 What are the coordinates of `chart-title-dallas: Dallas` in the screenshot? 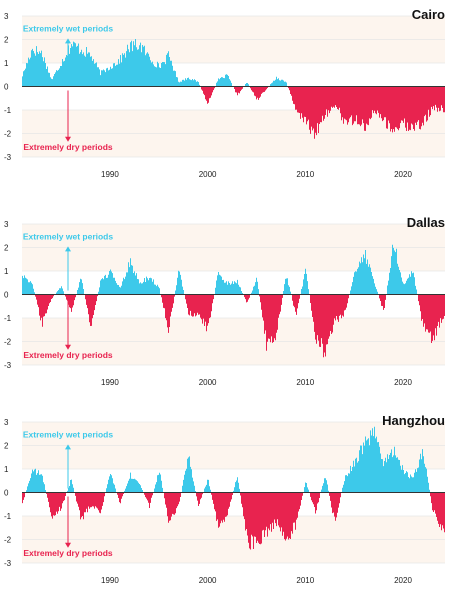 It's located at (426, 222).